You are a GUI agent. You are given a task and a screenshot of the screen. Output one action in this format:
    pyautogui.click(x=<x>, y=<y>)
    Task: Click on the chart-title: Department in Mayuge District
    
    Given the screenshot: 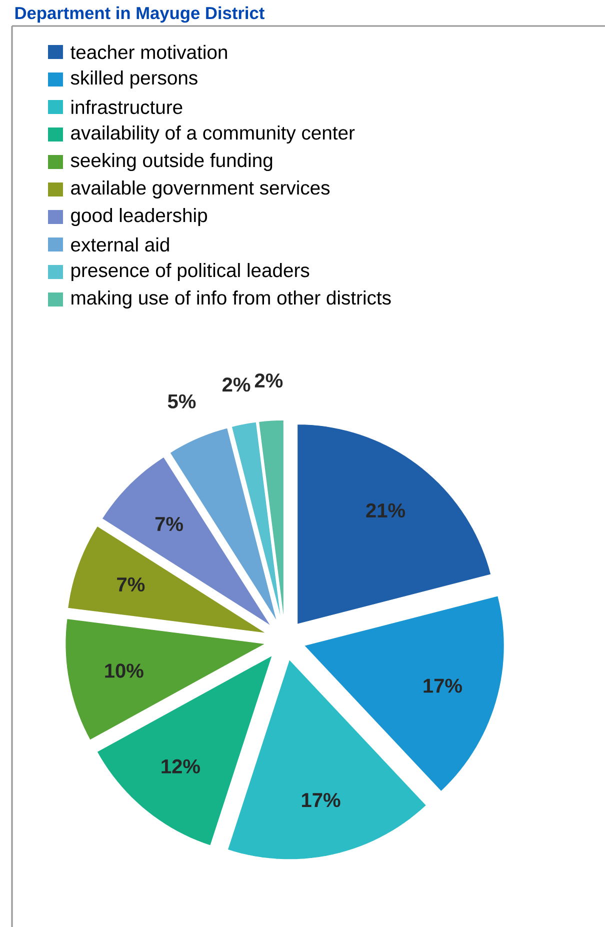 What is the action you would take?
    pyautogui.click(x=139, y=14)
    